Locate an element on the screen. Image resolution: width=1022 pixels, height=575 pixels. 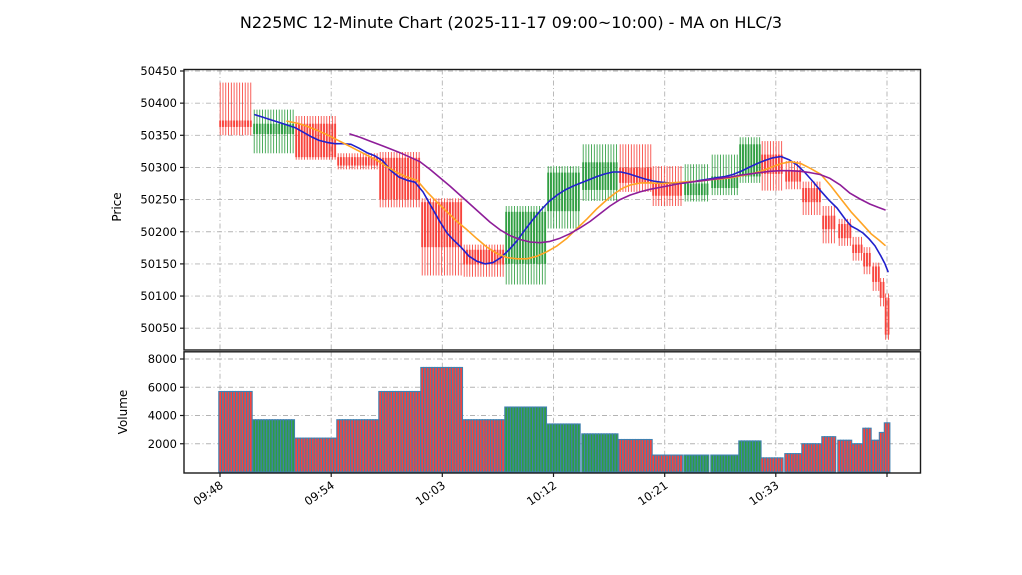
tick-label: 50150 is located at coordinates (158, 264).